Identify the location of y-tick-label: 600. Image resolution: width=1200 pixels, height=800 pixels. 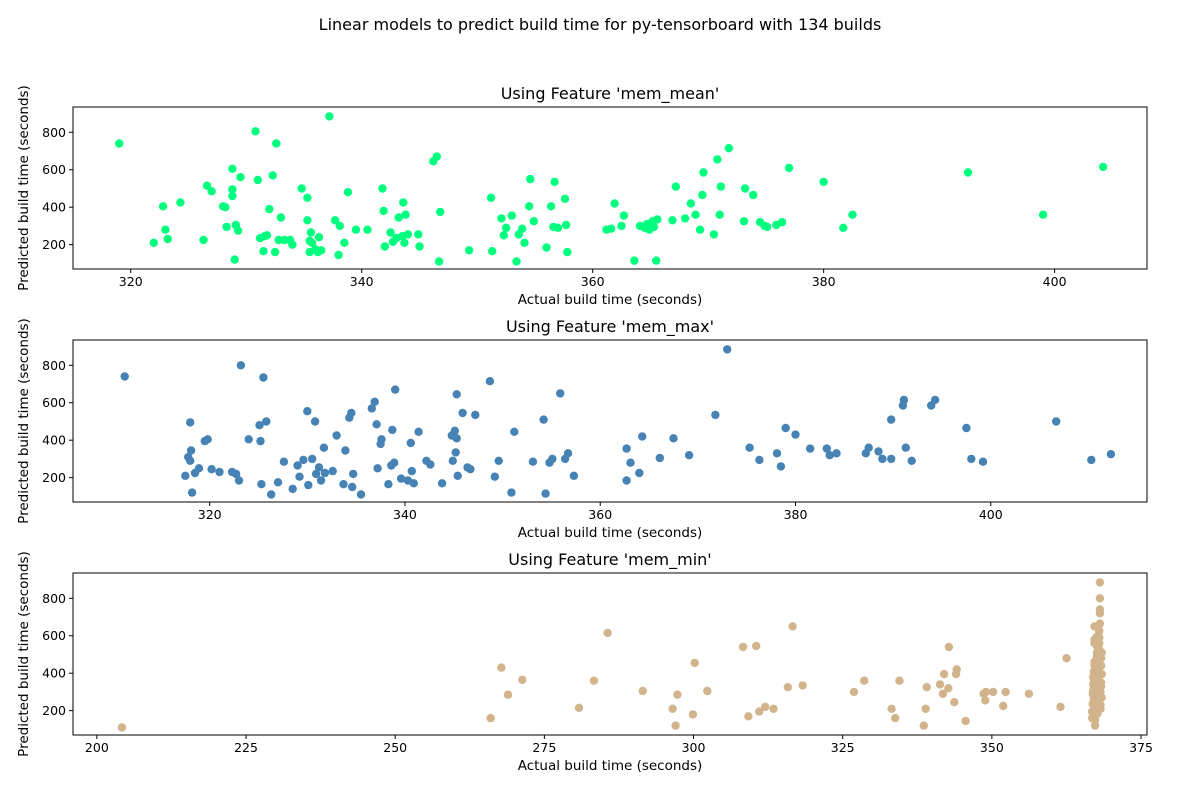
(54, 169).